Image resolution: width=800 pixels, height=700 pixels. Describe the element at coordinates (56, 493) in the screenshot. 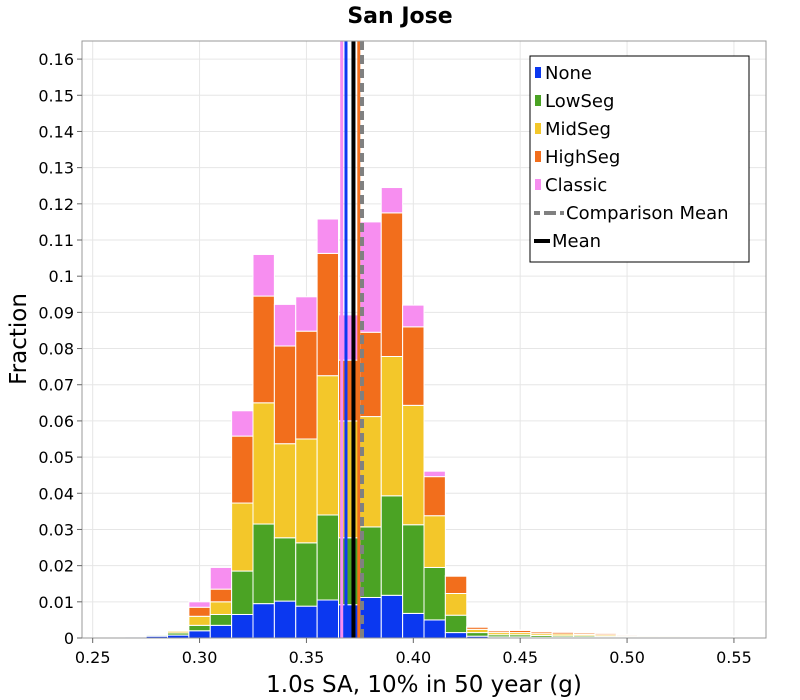

I see `y-tick-label: 0.04` at that location.